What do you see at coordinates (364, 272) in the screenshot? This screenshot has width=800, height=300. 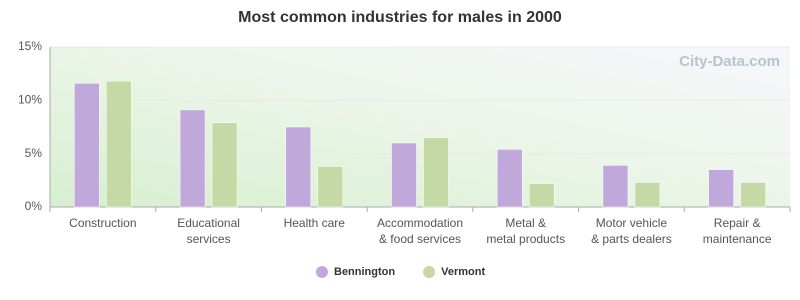 I see `legend-text: Bennington` at bounding box center [364, 272].